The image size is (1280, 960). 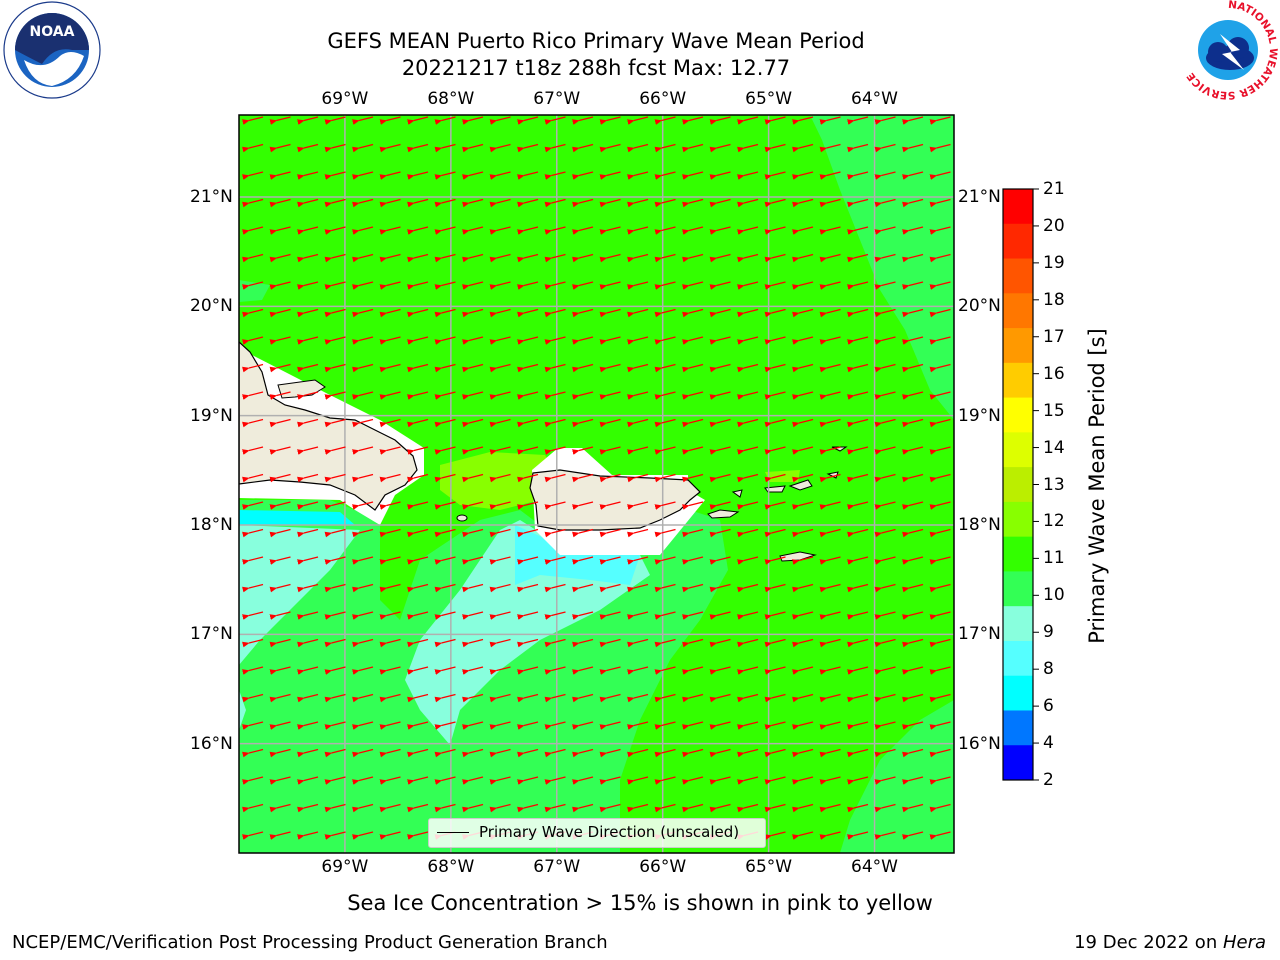 I want to click on colorbar-tick-16: 2, so click(x=1048, y=780).